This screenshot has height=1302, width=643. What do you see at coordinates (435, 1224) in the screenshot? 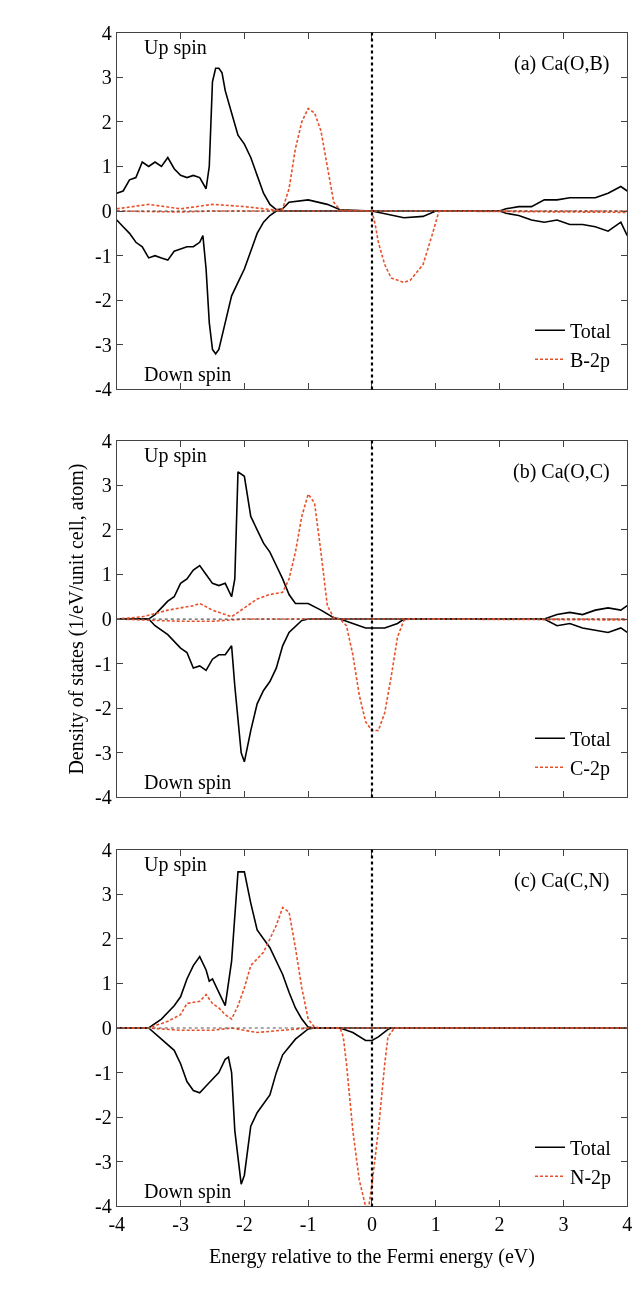
I see `x-tick-label: 1` at bounding box center [435, 1224].